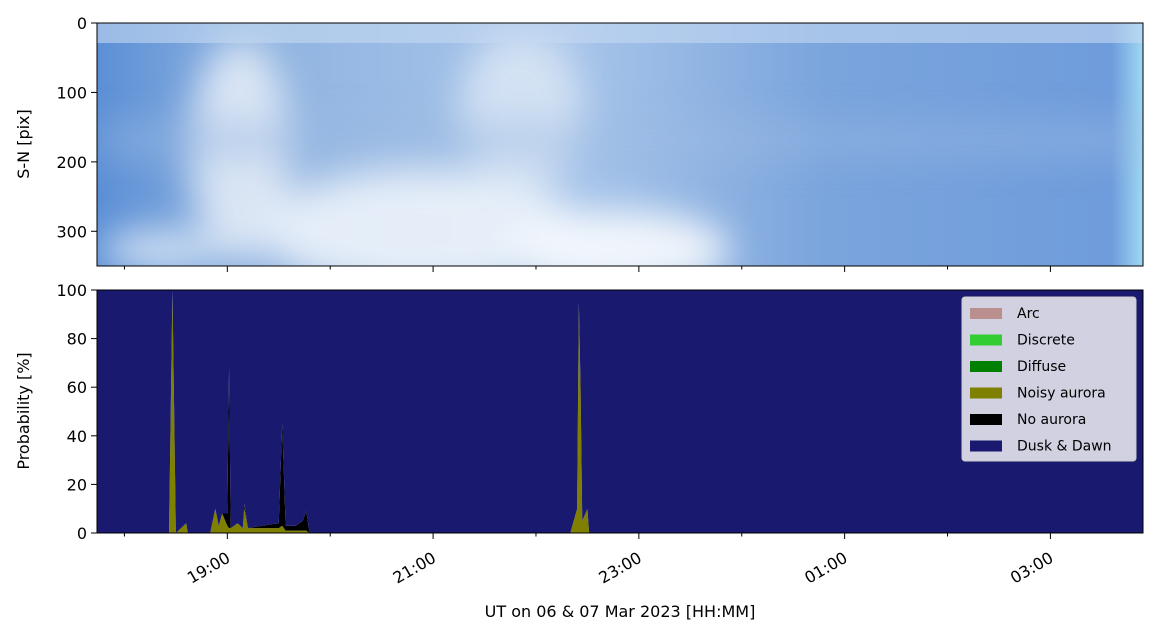  What do you see at coordinates (1041, 367) in the screenshot?
I see `legend-label: Diffuse` at bounding box center [1041, 367].